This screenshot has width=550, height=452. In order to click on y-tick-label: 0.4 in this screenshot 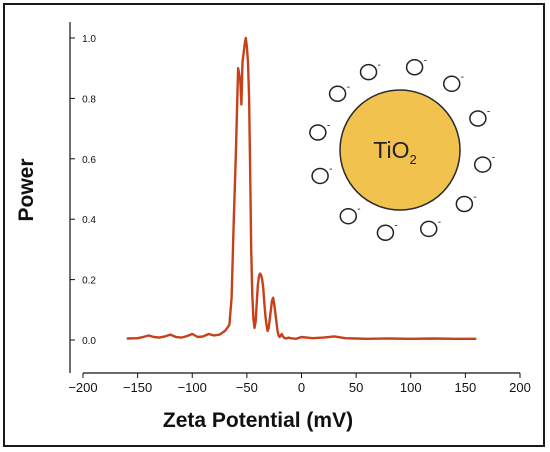, I will do `click(89, 220)`.